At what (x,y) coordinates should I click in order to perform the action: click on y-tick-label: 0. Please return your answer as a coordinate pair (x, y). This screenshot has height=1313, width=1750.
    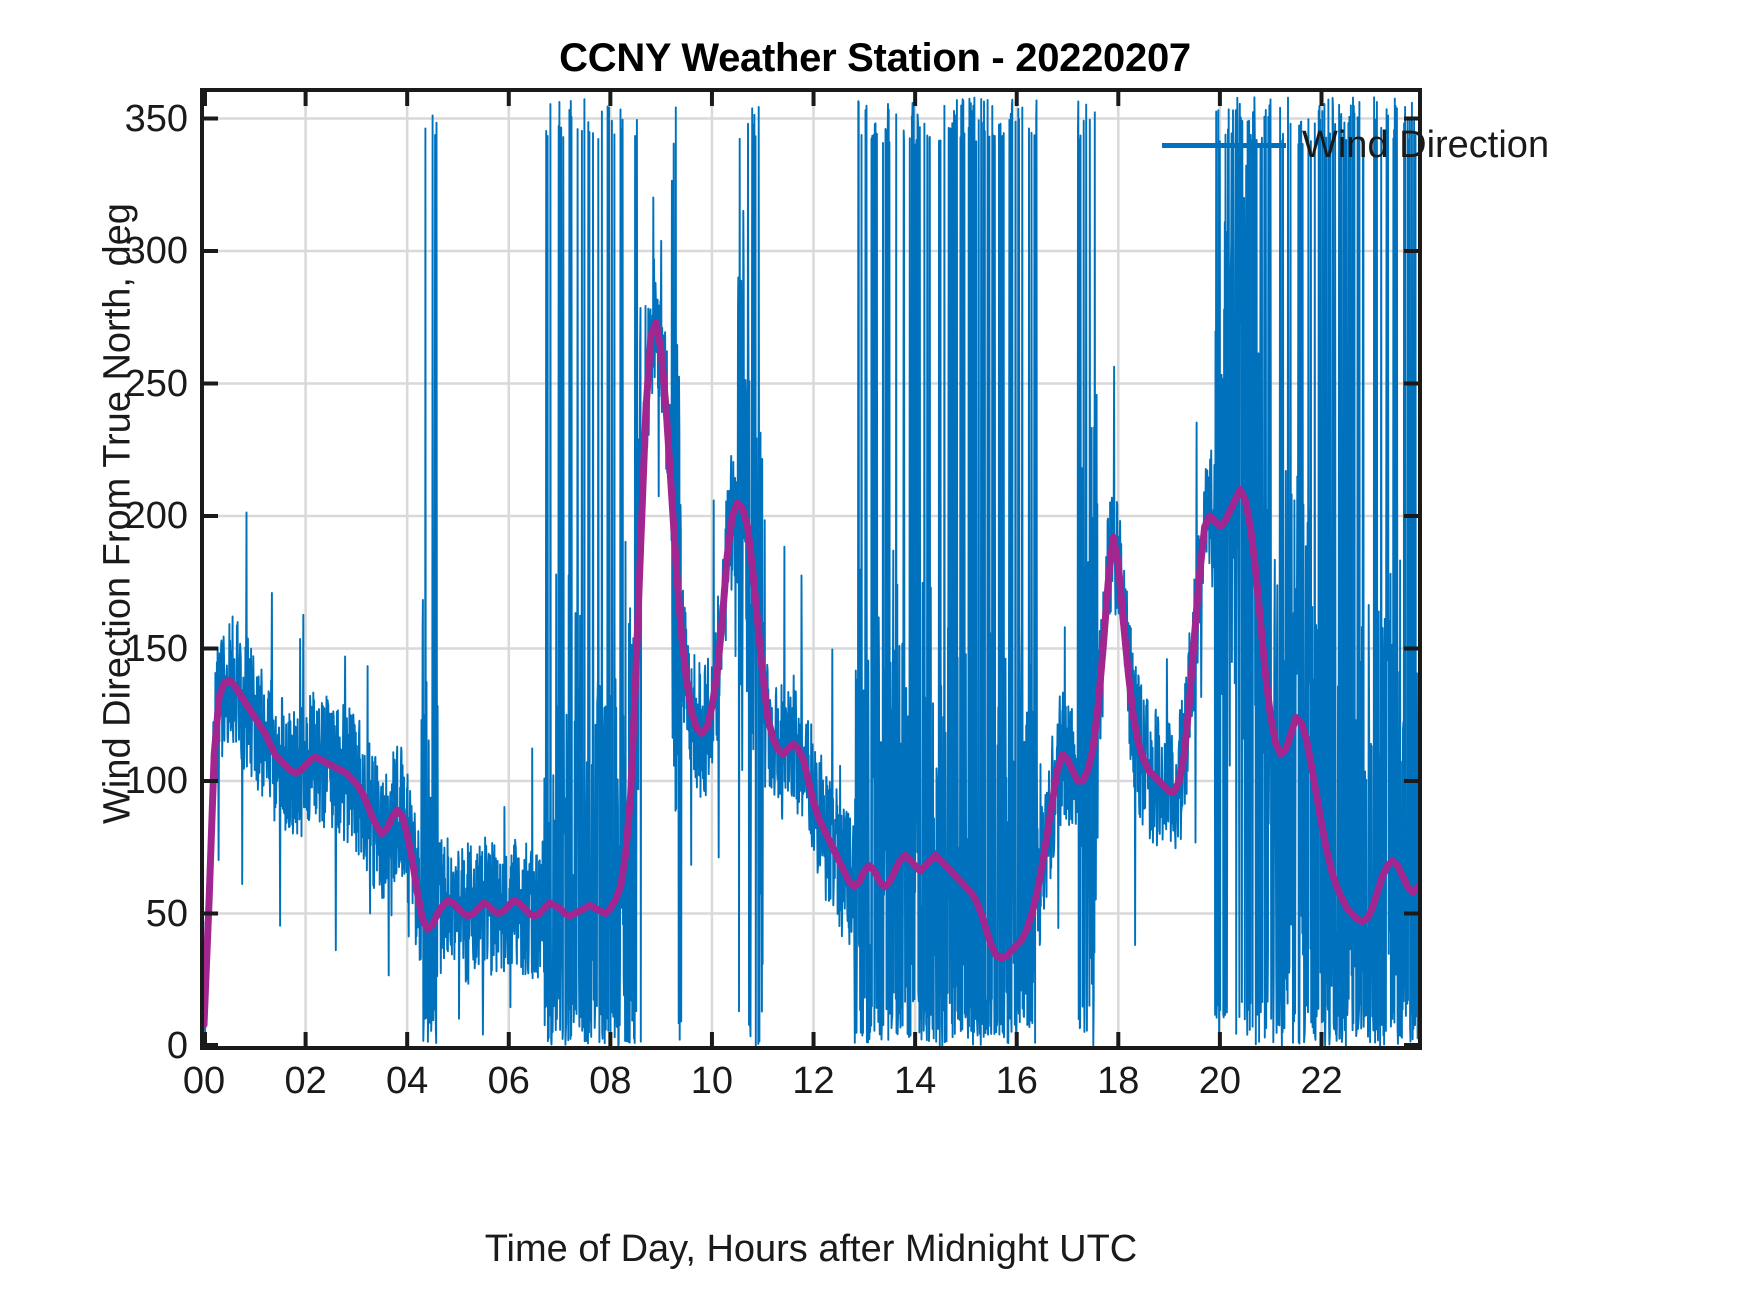
    Looking at the image, I should click on (177, 1046).